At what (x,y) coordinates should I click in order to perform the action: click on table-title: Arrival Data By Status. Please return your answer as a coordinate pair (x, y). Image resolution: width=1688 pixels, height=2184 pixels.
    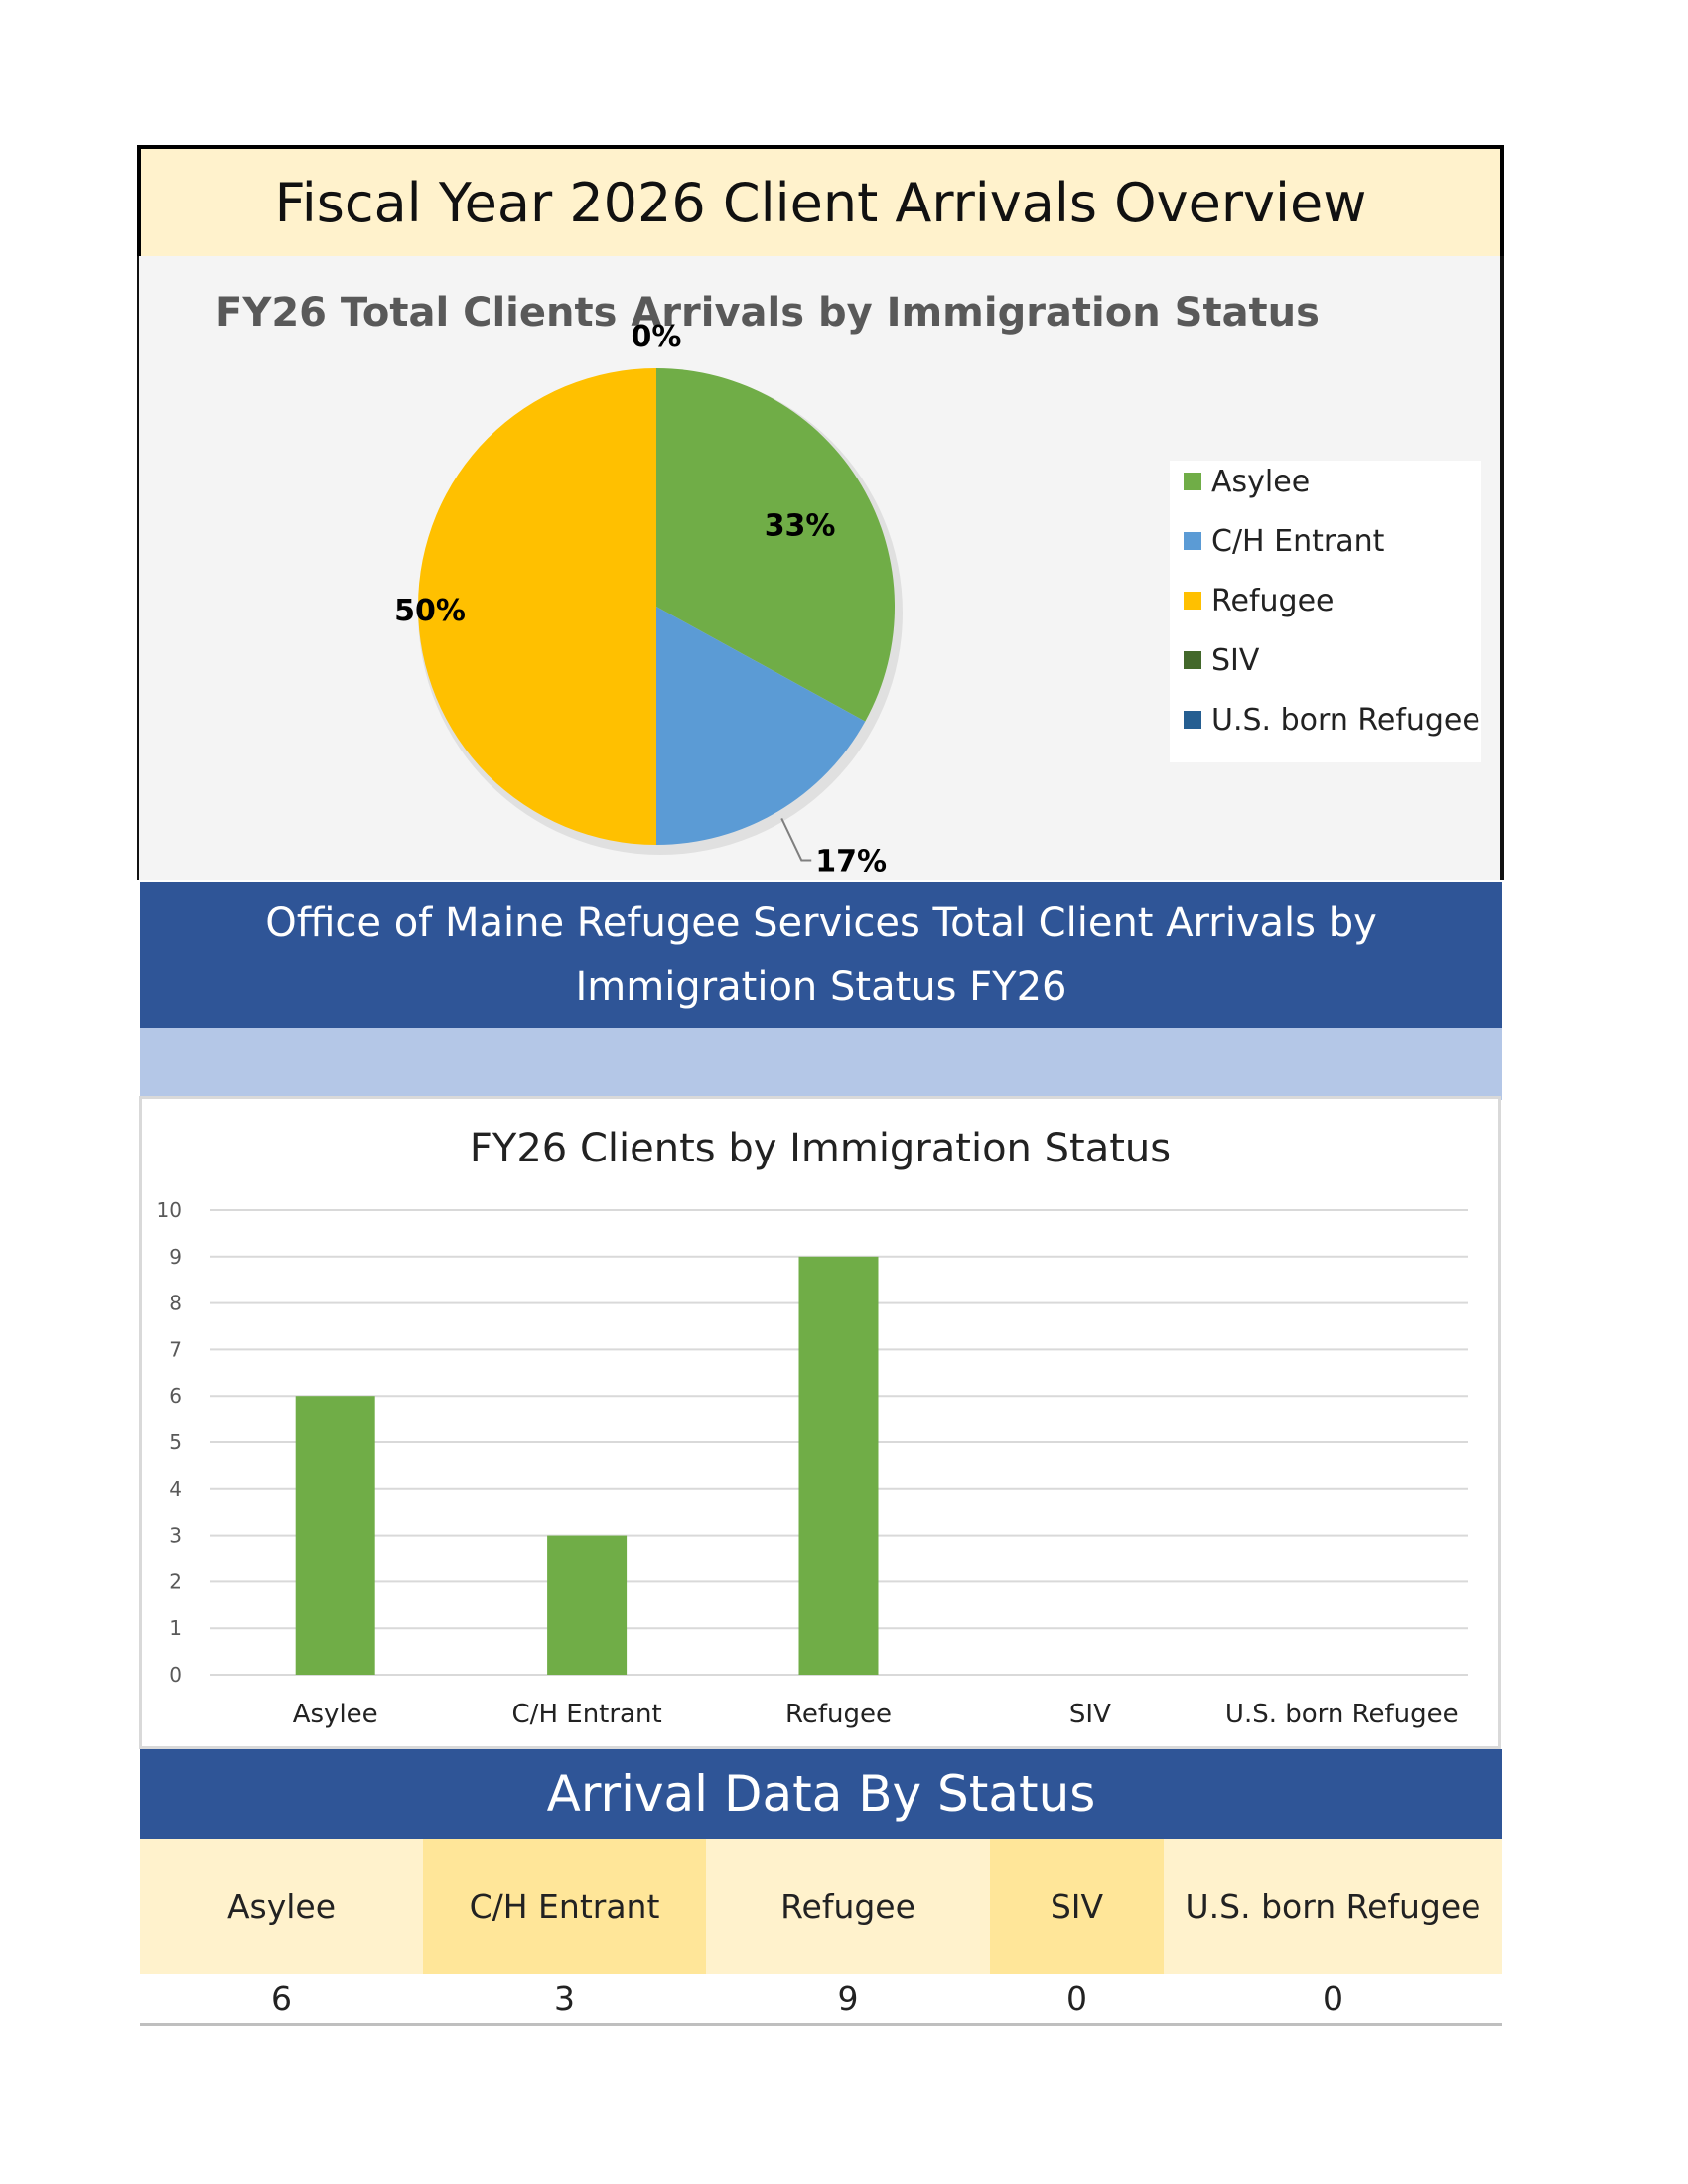
    Looking at the image, I should click on (821, 1794).